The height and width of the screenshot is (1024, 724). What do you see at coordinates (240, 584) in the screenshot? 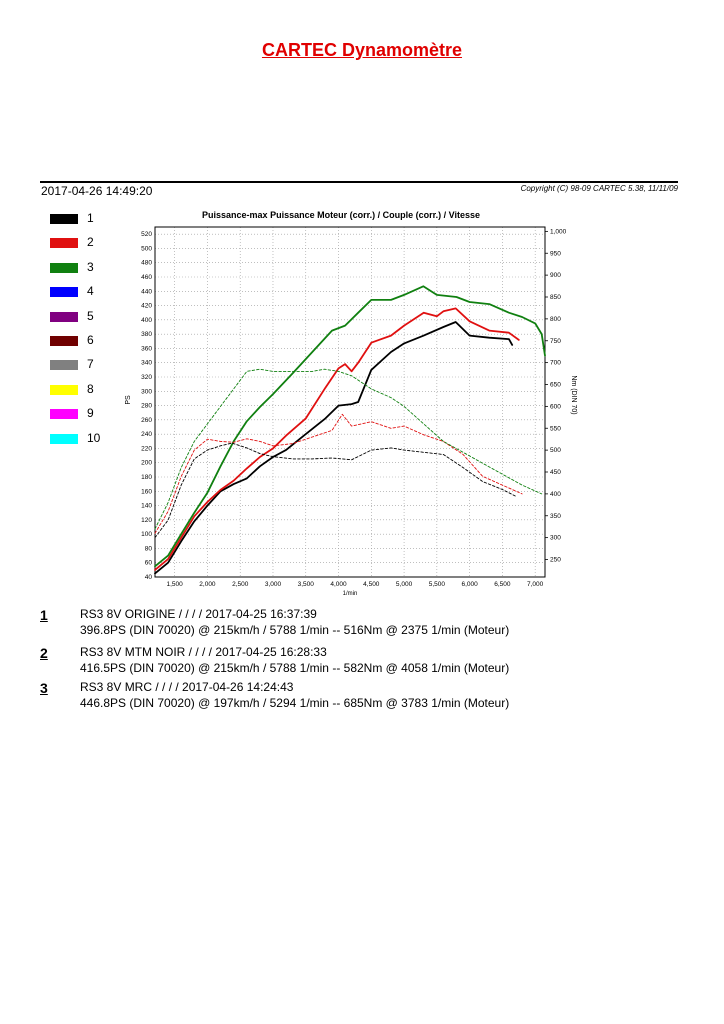
I see `x-tick-label: 2,500` at bounding box center [240, 584].